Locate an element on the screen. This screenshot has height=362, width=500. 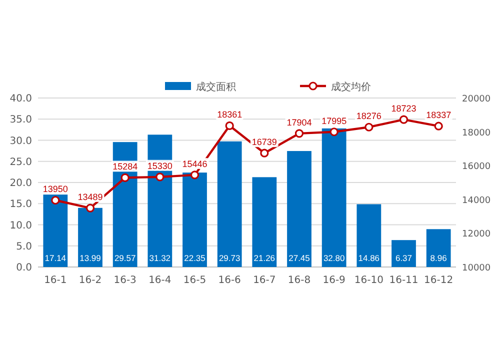
y-tick-label: 15.0 is located at coordinates (21, 204).